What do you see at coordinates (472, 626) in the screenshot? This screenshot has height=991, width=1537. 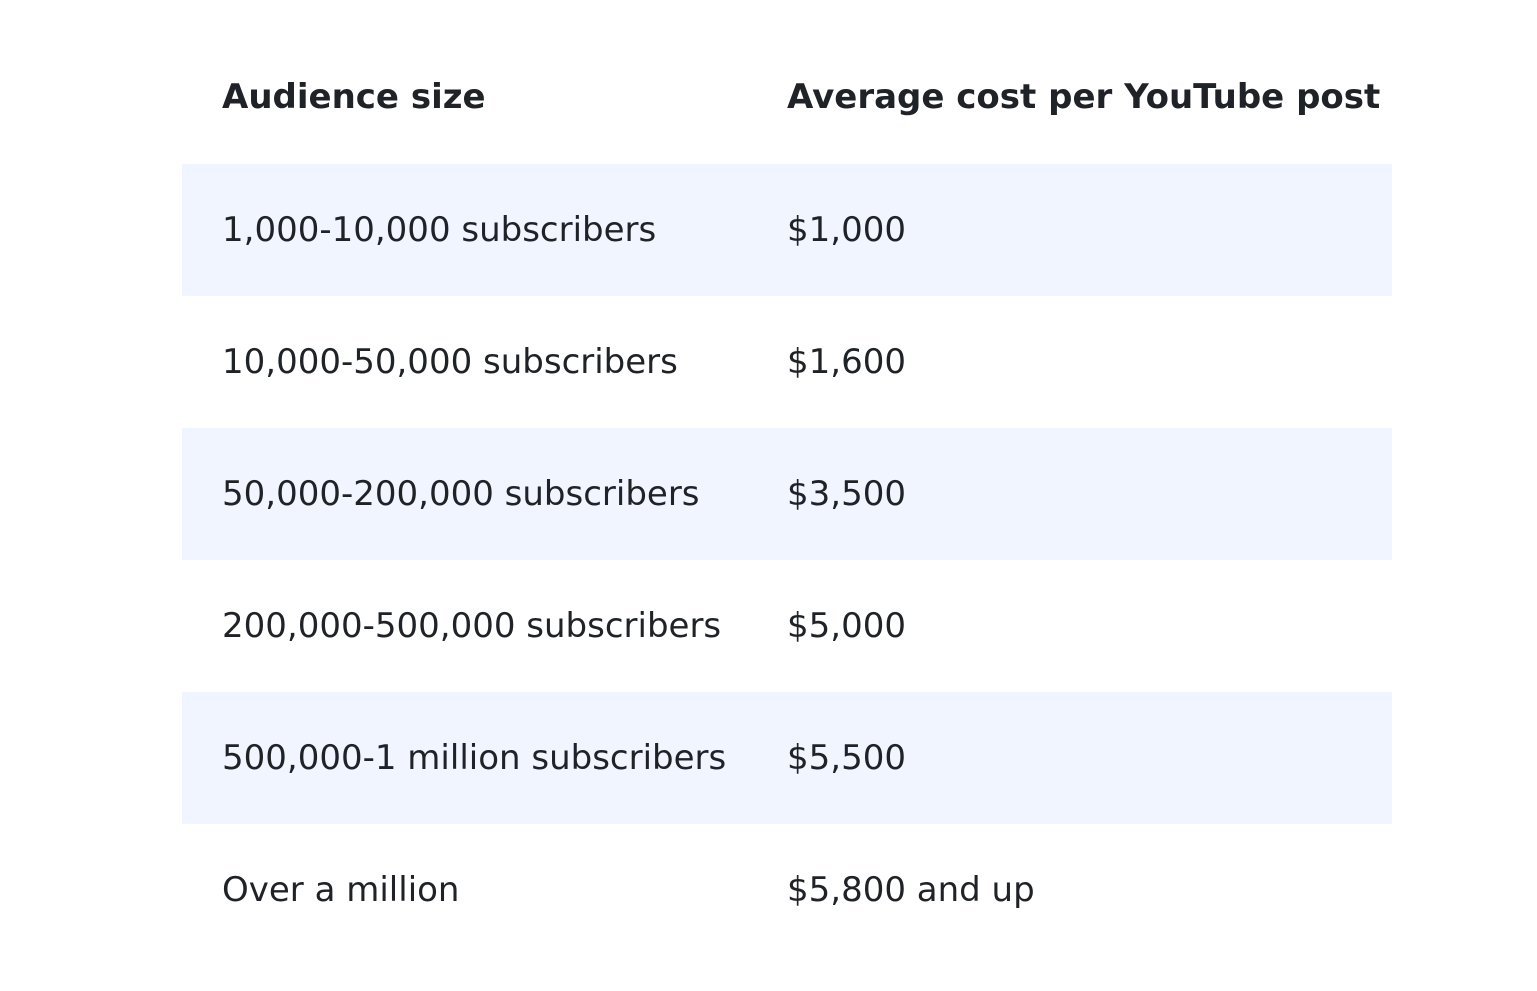 I see `audience-size-cell: 200,000-500,000 subscribers` at bounding box center [472, 626].